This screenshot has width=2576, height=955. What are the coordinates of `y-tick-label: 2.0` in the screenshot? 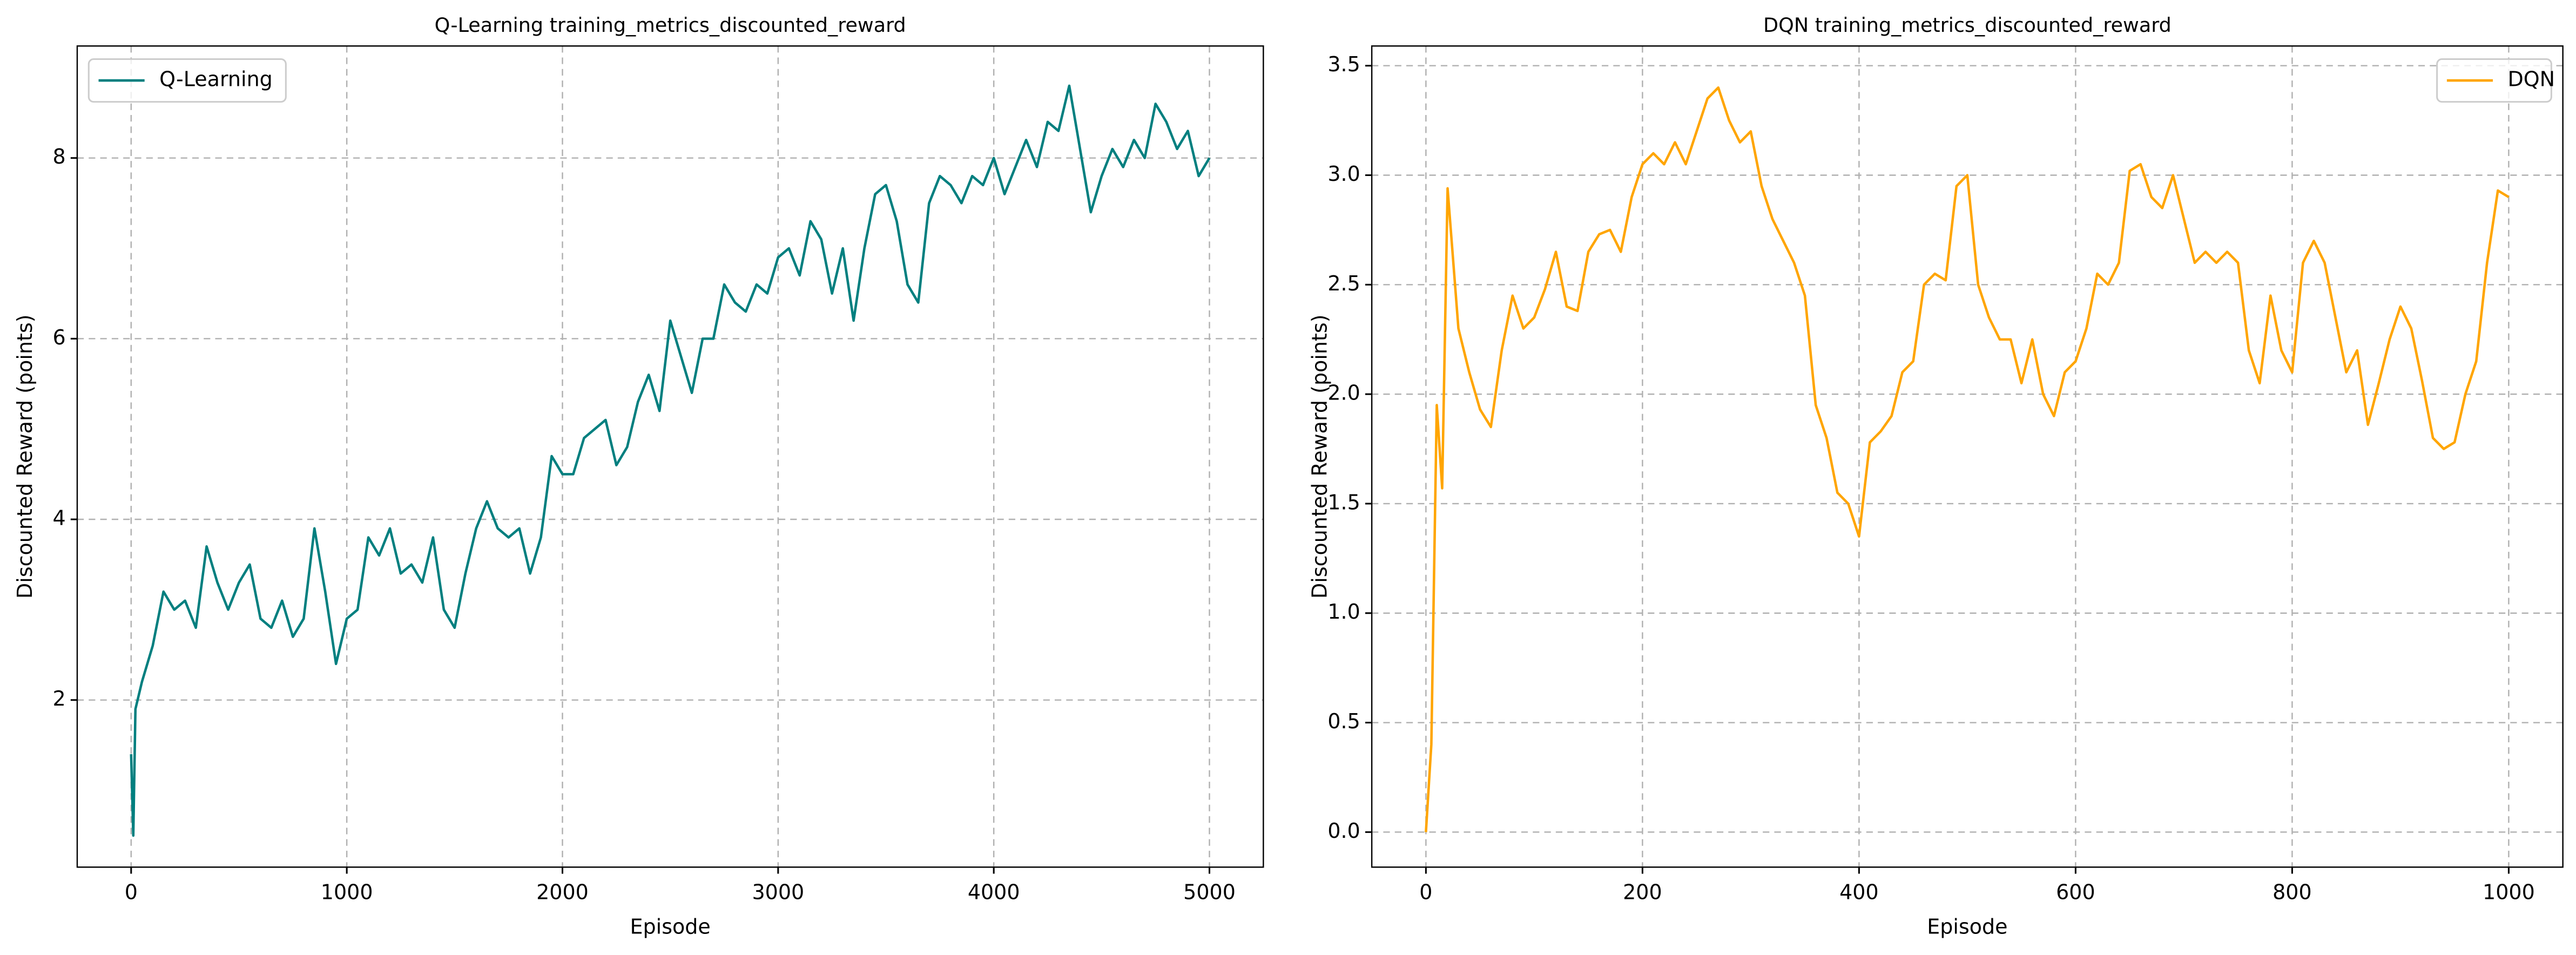 It's located at (1343, 393).